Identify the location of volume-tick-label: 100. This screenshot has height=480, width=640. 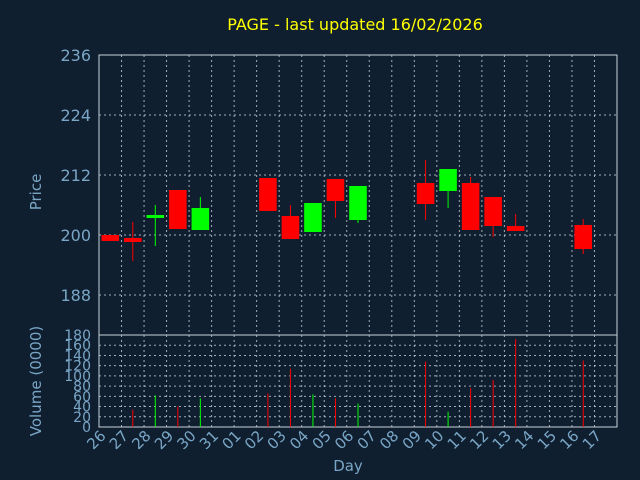
(77, 377).